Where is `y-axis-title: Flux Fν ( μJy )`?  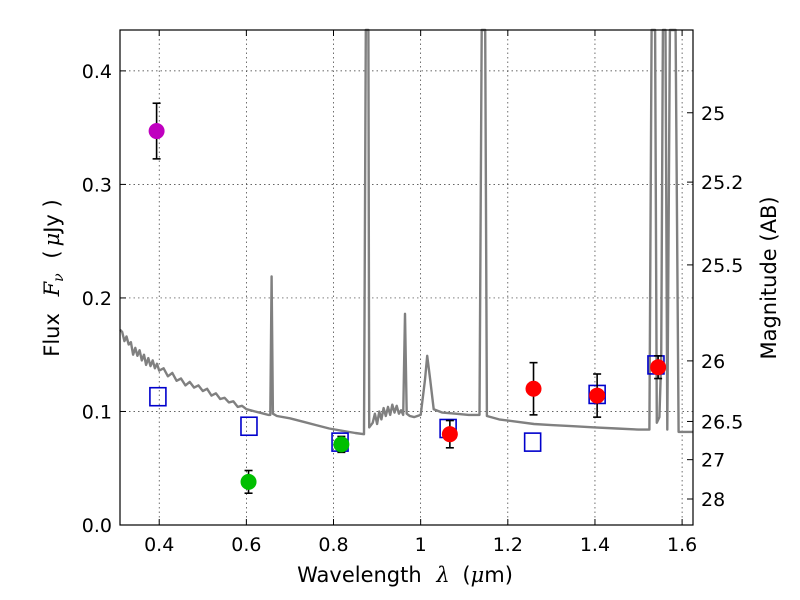 y-axis-title: Flux Fν ( μJy ) is located at coordinates (54, 277).